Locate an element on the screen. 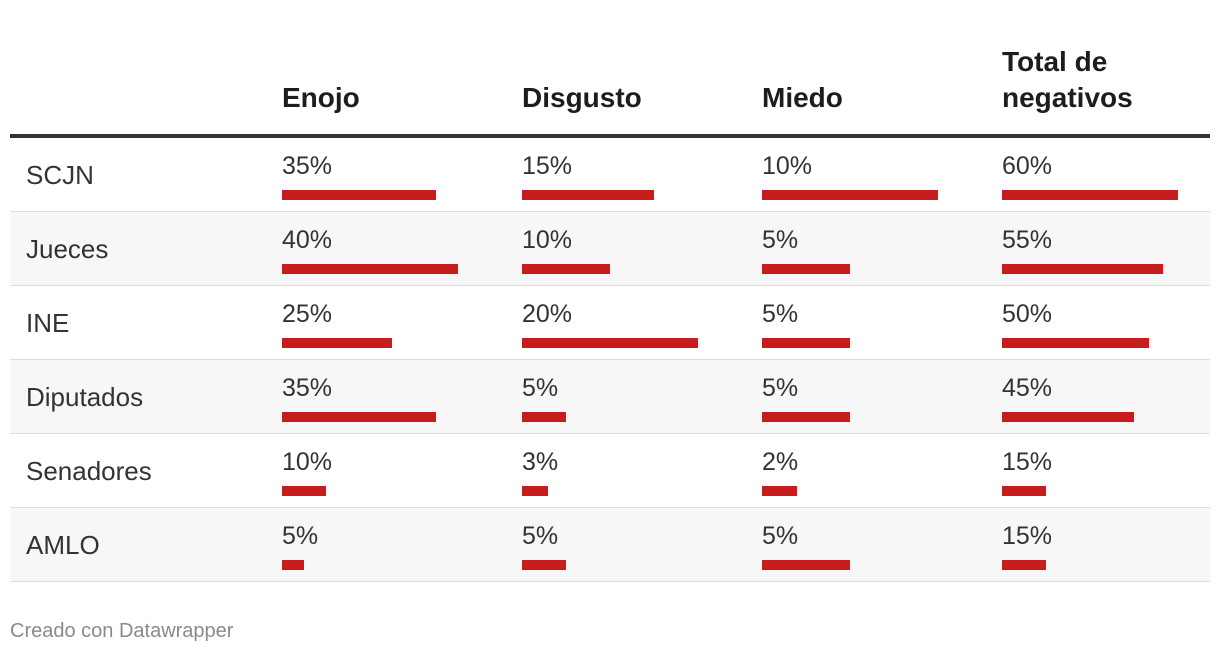 Image resolution: width=1220 pixels, height=656 pixels. table-row: INE 25% 20% 5% 50% is located at coordinates (610, 323).